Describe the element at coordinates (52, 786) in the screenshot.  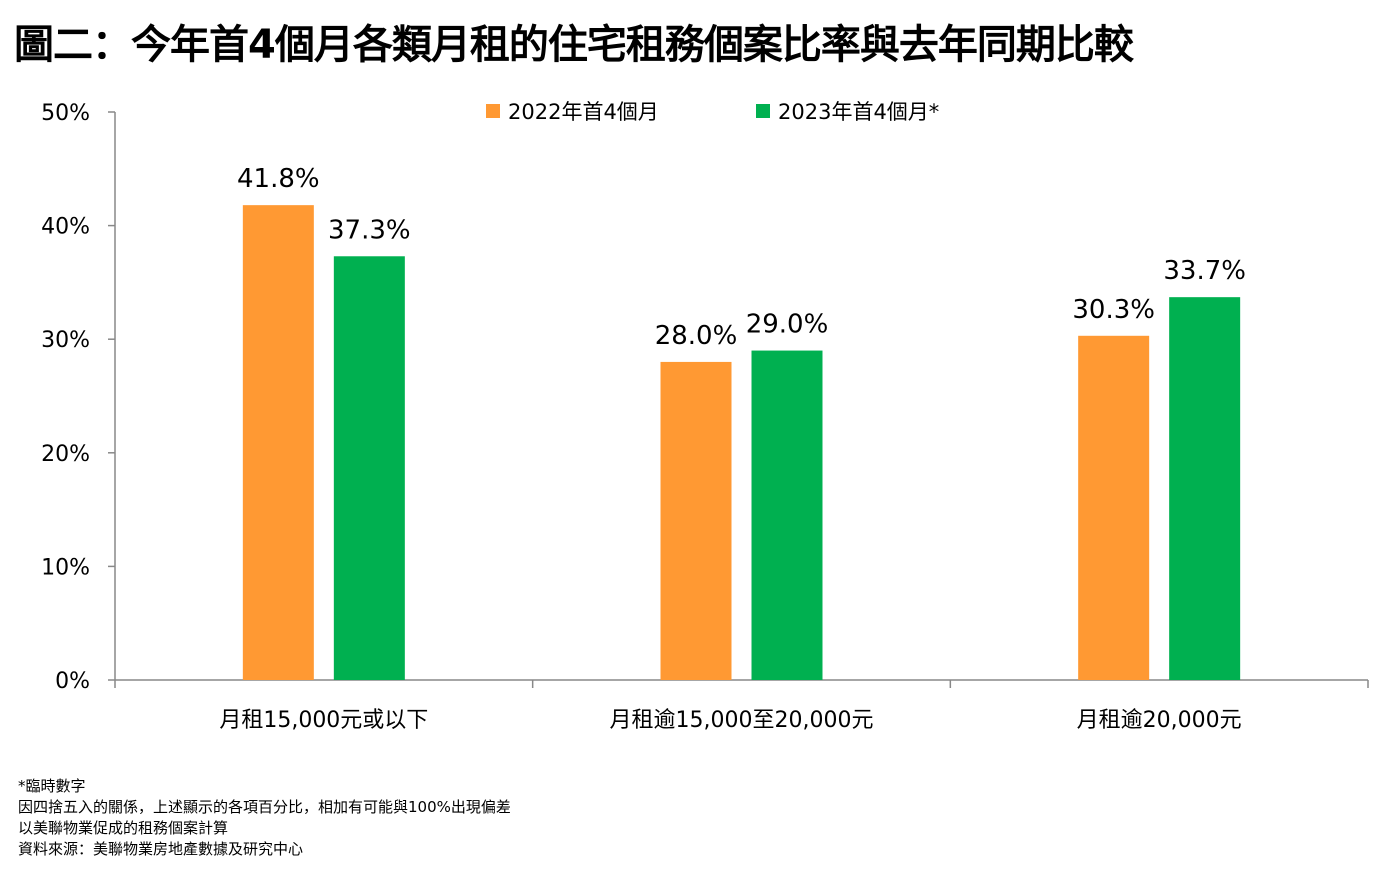
I see `footnote-provisional: *臨時數字` at that location.